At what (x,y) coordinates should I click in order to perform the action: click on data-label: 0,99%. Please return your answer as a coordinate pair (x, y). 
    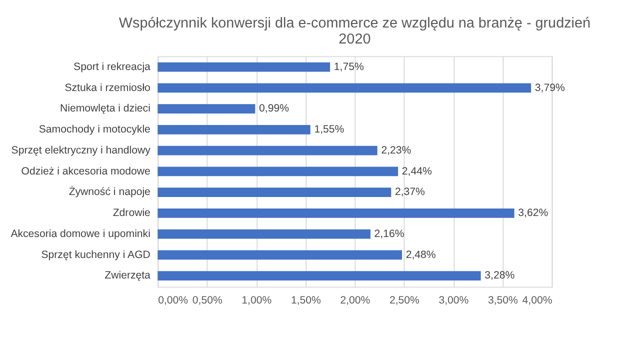
    Looking at the image, I should click on (274, 108).